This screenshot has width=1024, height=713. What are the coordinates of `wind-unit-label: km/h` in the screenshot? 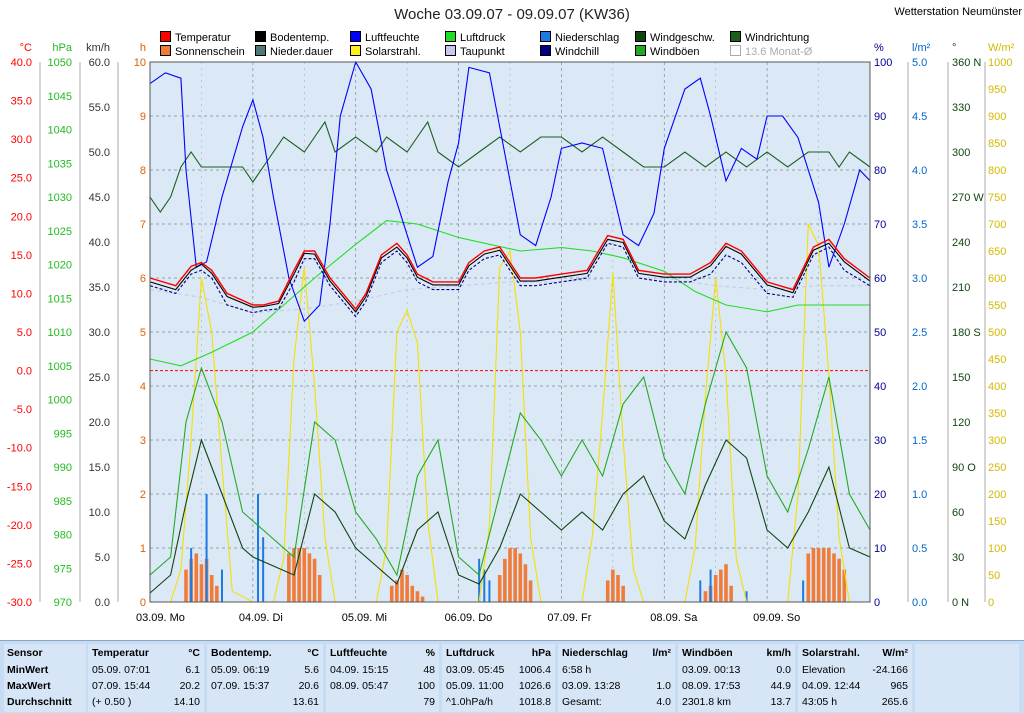 It's located at (98, 48).